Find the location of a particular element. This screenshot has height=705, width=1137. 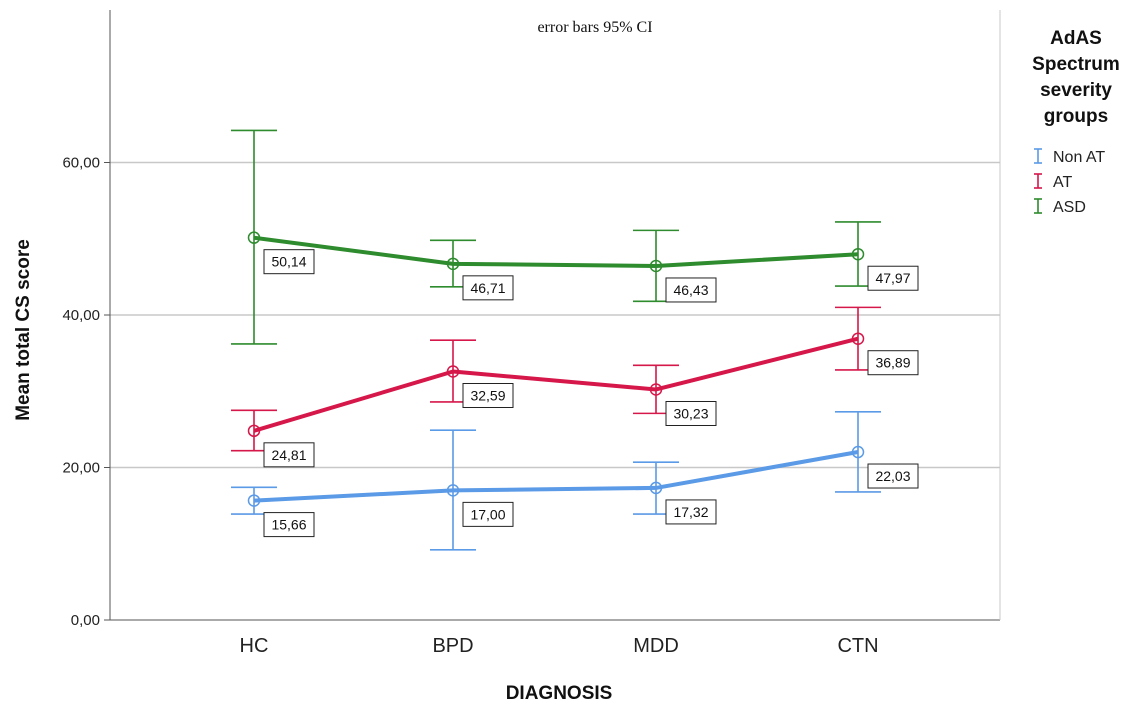

legend-entry-asd: ASD is located at coordinates (1060, 207).